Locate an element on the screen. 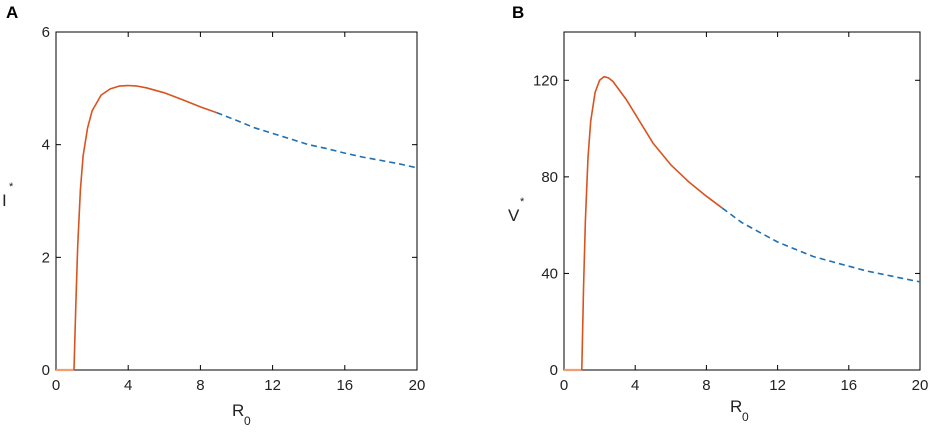  panel-a-ylabel: I * is located at coordinates (8, 195).